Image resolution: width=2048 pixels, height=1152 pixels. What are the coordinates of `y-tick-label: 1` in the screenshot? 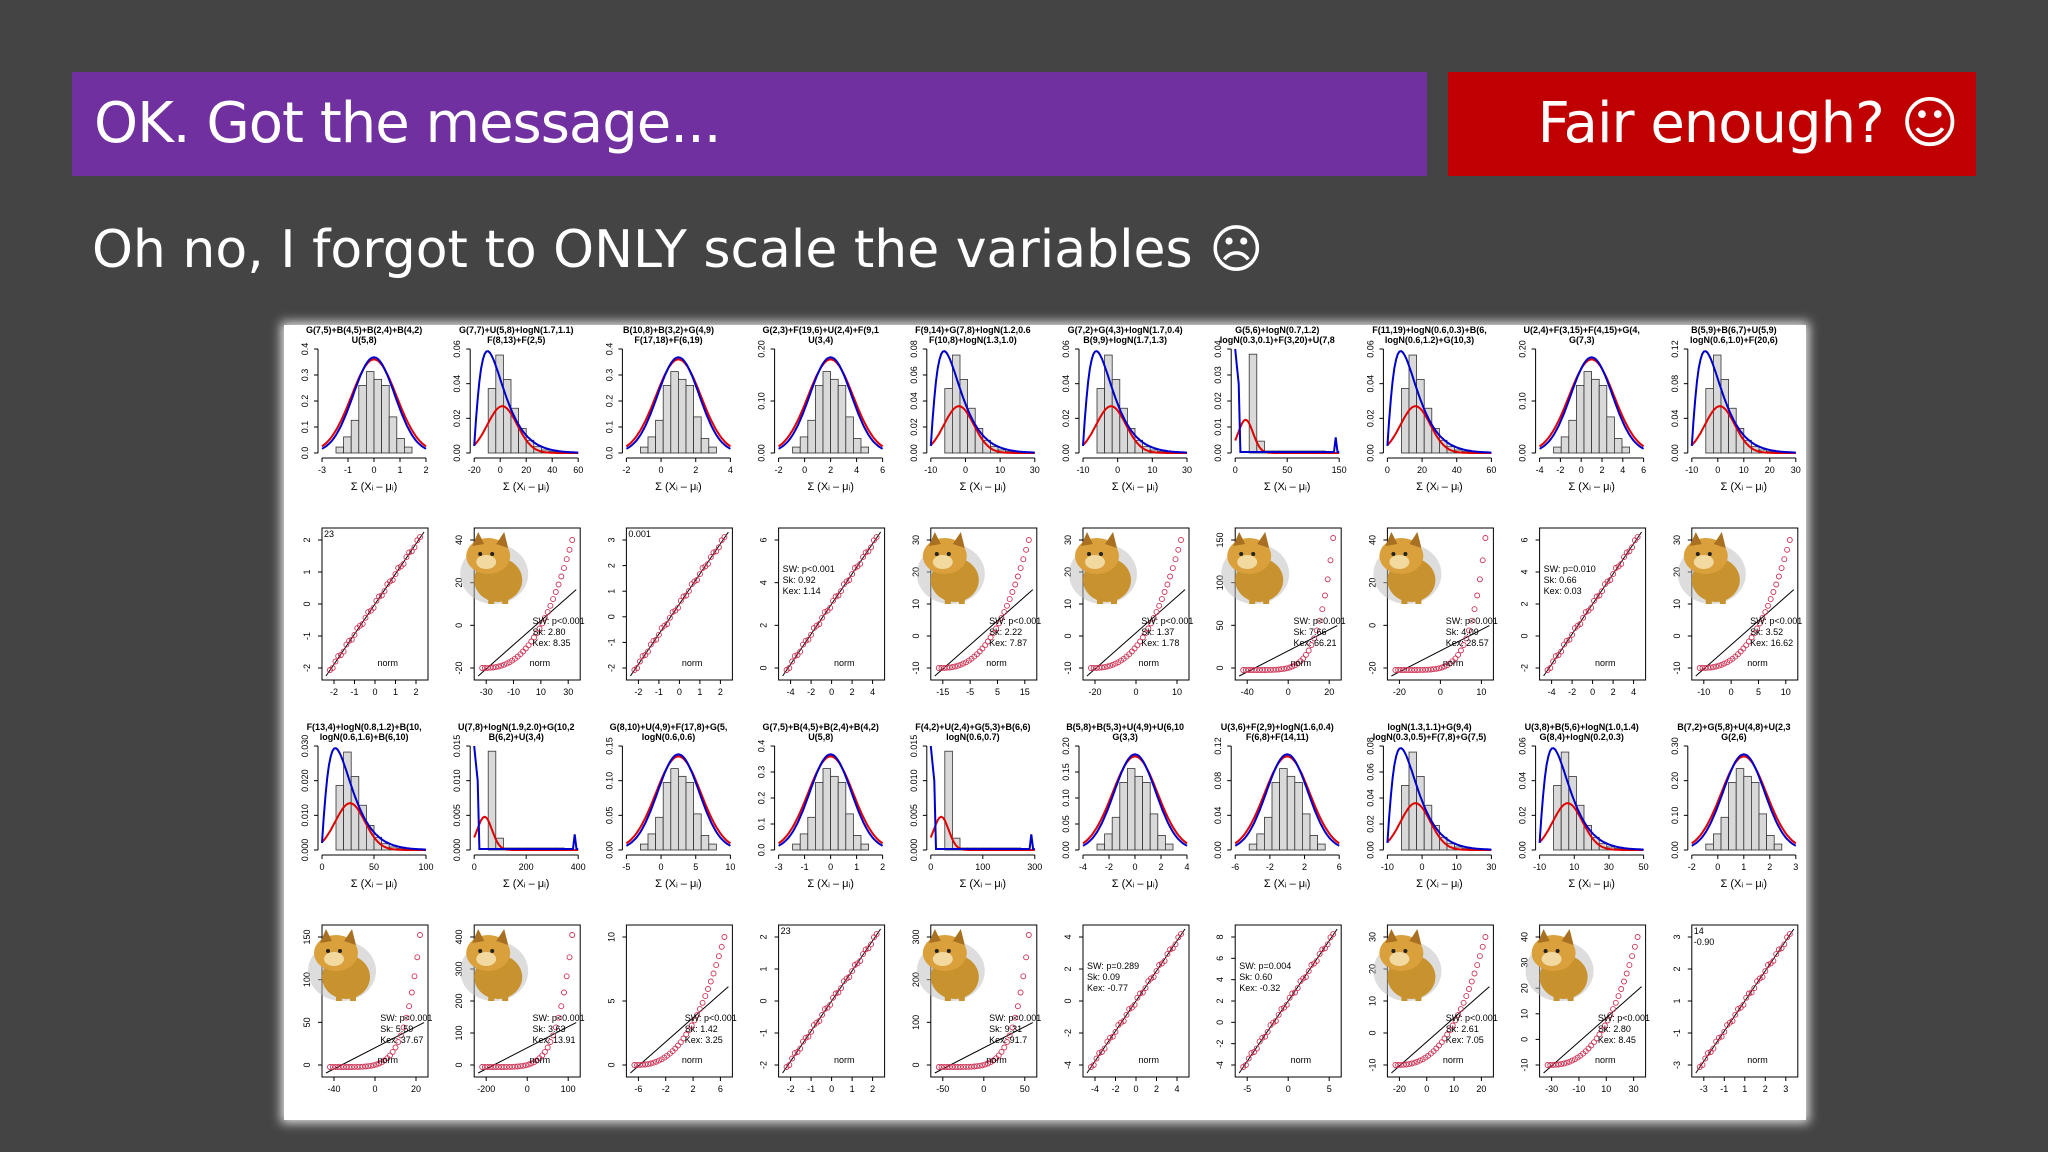 It's located at (764, 968).